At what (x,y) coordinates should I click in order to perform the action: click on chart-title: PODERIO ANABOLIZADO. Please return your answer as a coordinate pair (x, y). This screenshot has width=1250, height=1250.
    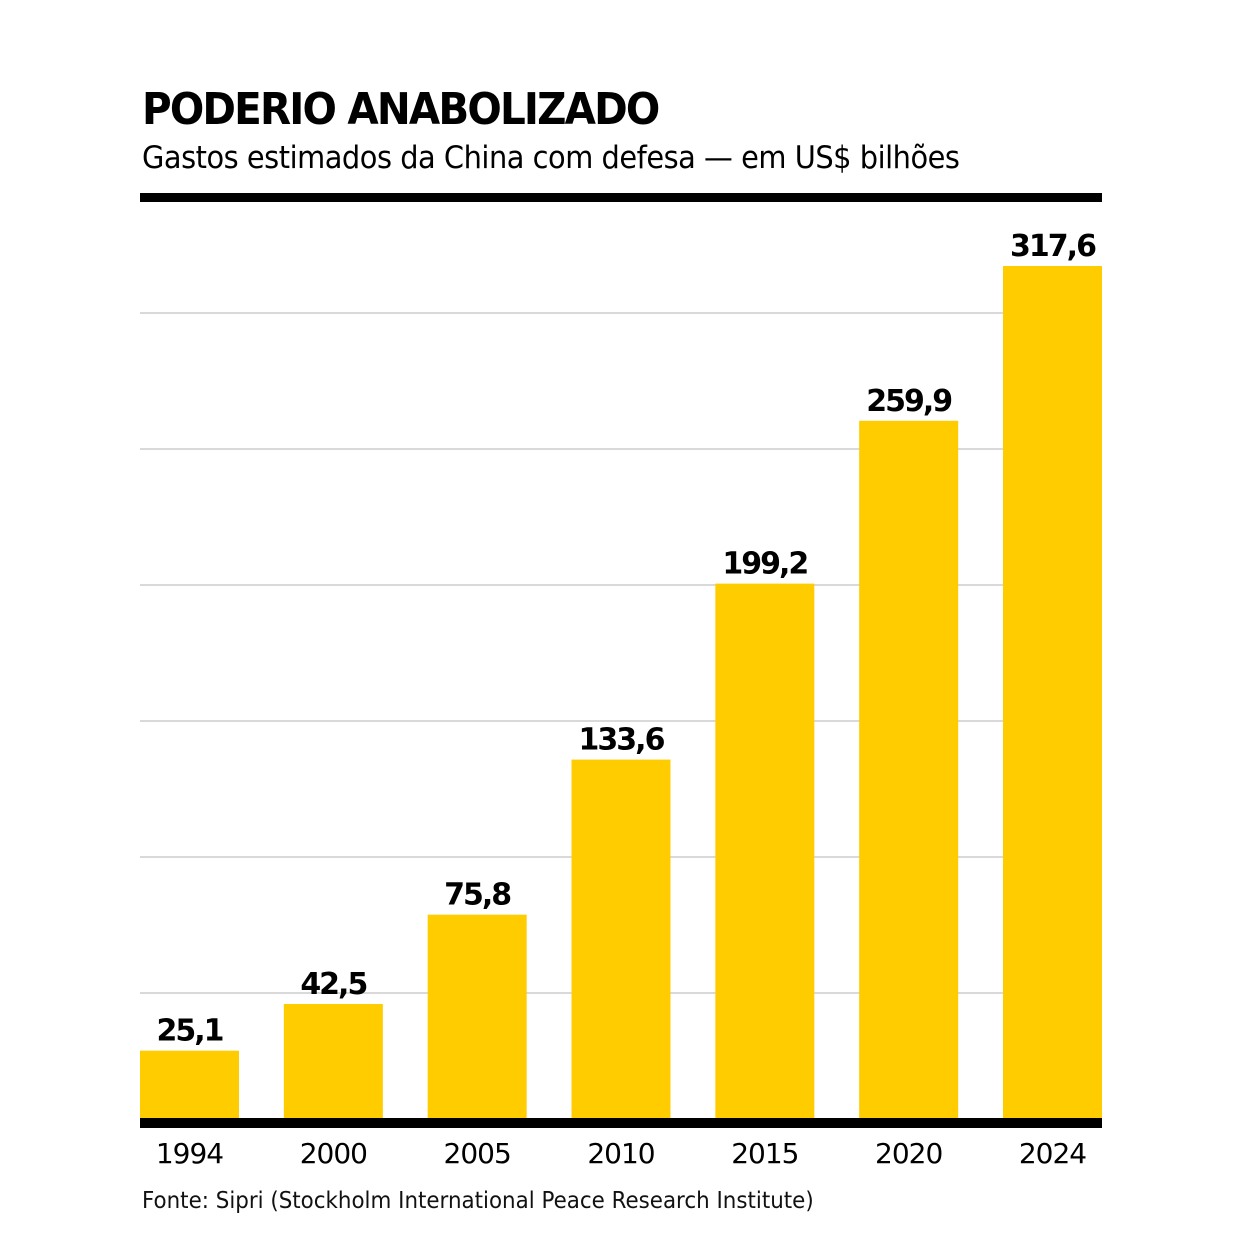
    Looking at the image, I should click on (401, 109).